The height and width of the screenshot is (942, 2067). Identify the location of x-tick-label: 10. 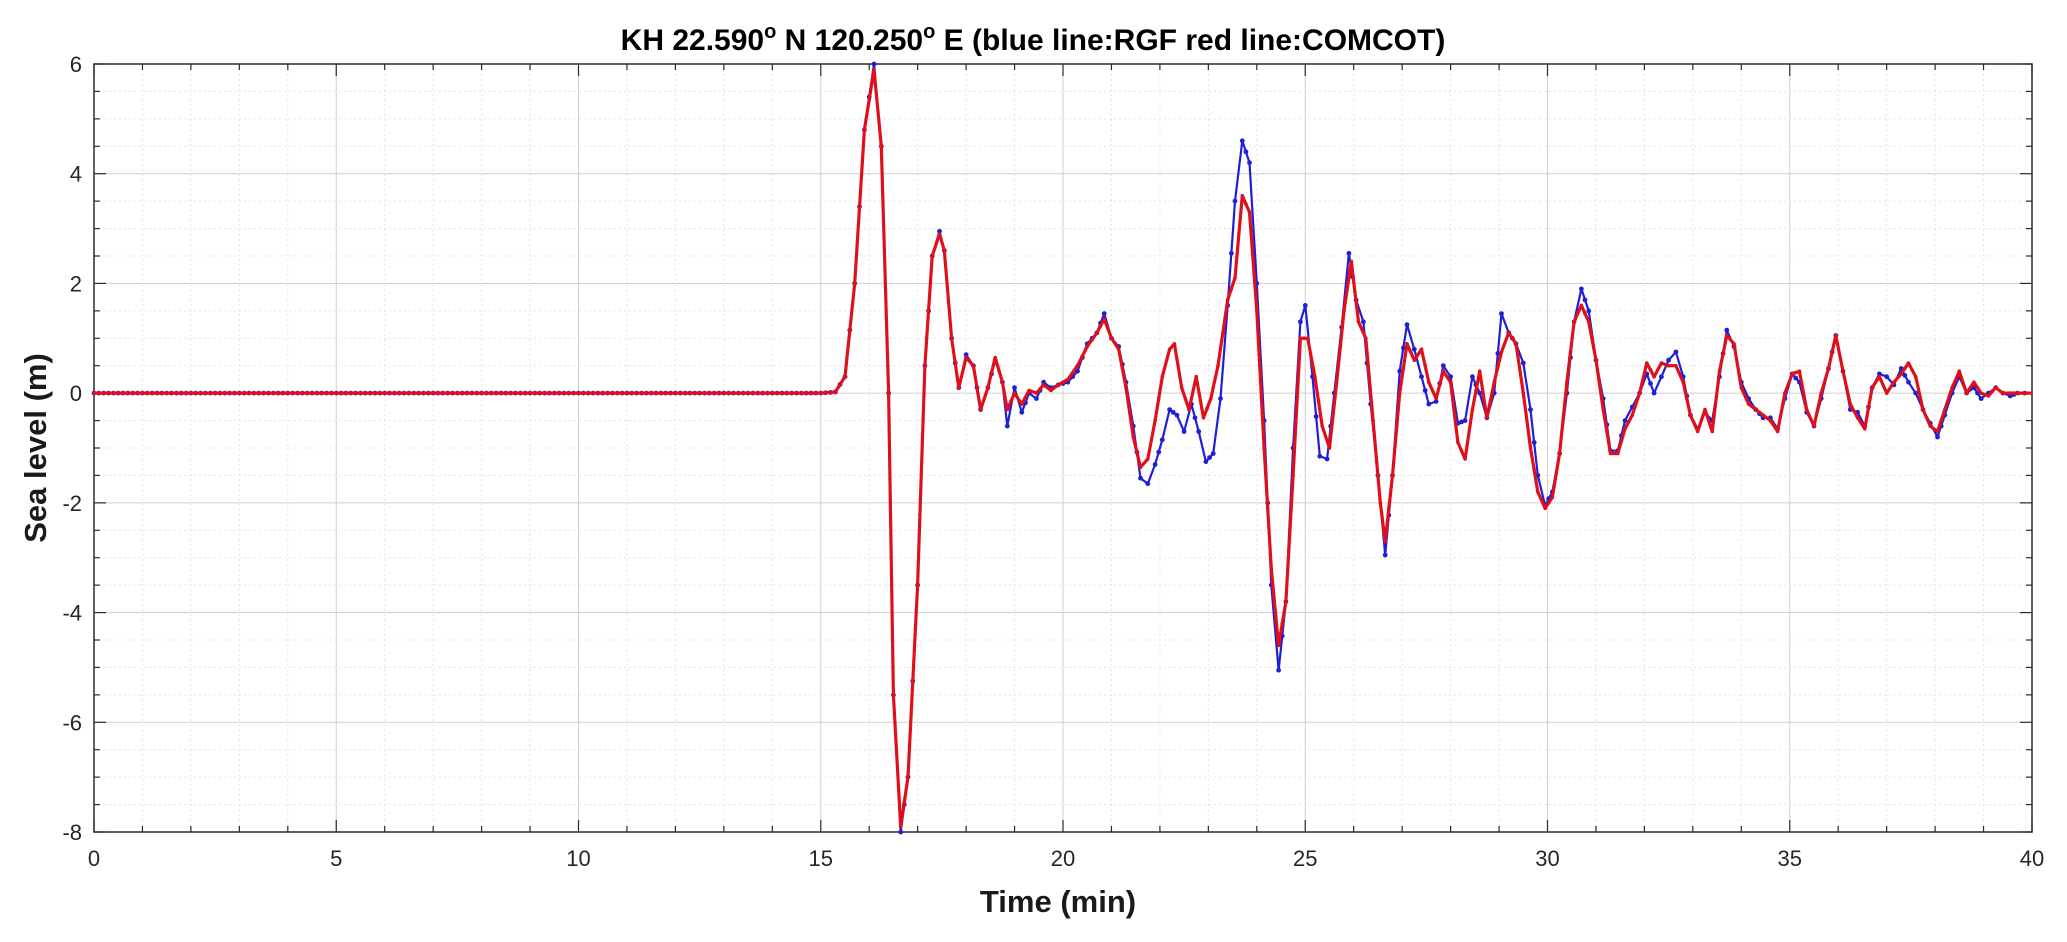
(578, 858).